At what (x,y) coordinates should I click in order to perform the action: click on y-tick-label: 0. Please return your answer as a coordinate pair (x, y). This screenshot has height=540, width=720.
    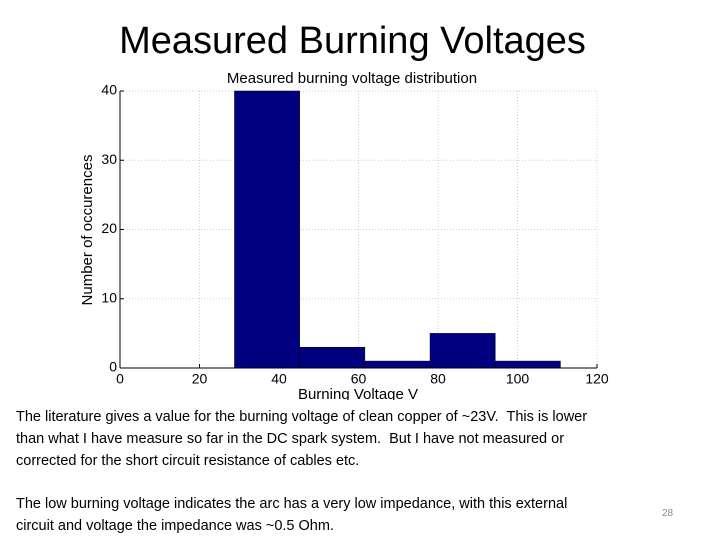
    Looking at the image, I should click on (113, 367).